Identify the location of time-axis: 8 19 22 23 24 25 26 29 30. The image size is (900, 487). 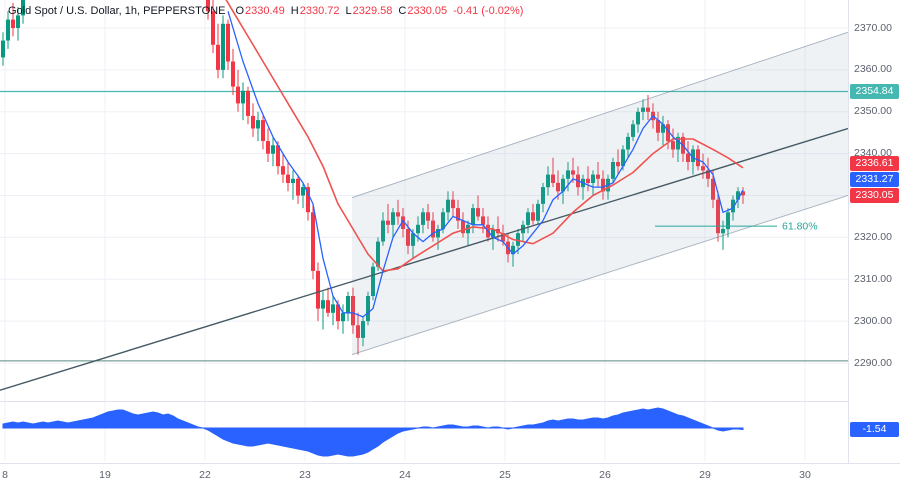
(450, 475).